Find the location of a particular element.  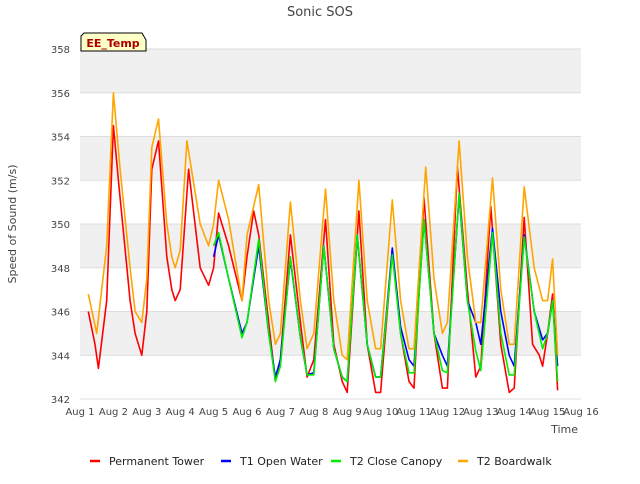

x-tick-label: Aug 9 is located at coordinates (347, 412).